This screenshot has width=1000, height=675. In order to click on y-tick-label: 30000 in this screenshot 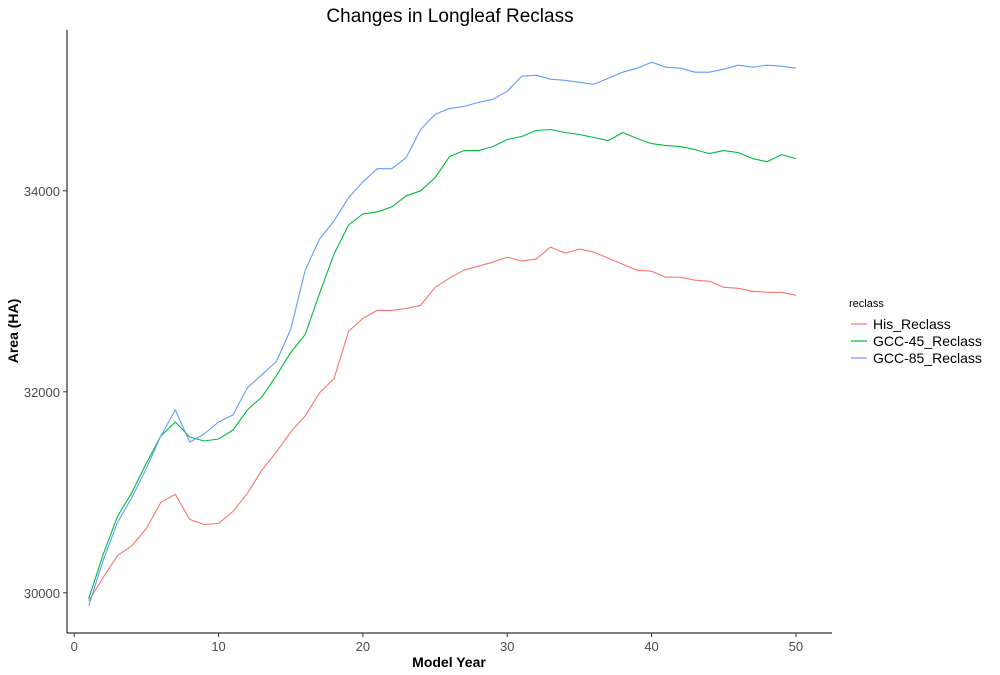, I will do `click(42, 593)`.